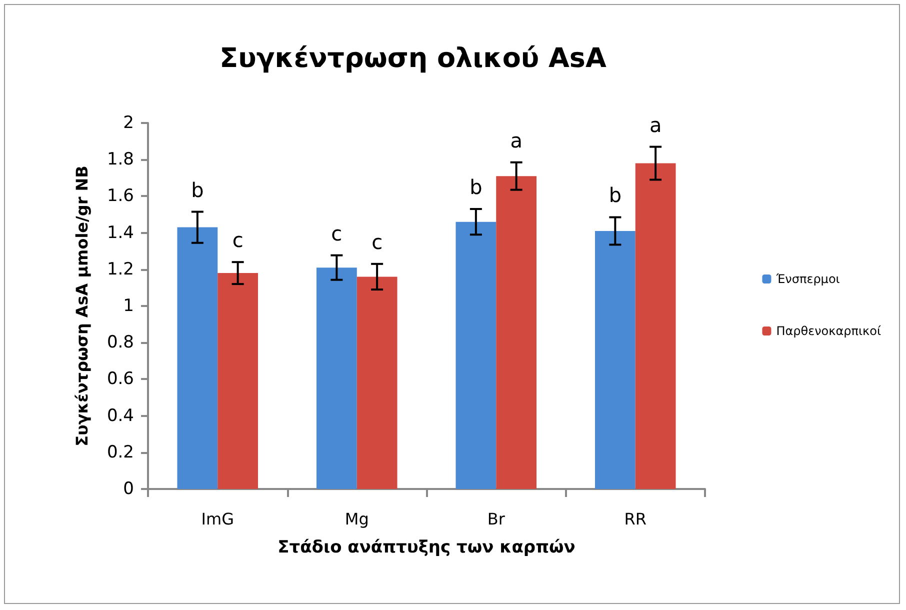 This screenshot has height=610, width=906. I want to click on y-tick-label: 0.8, so click(120, 342).